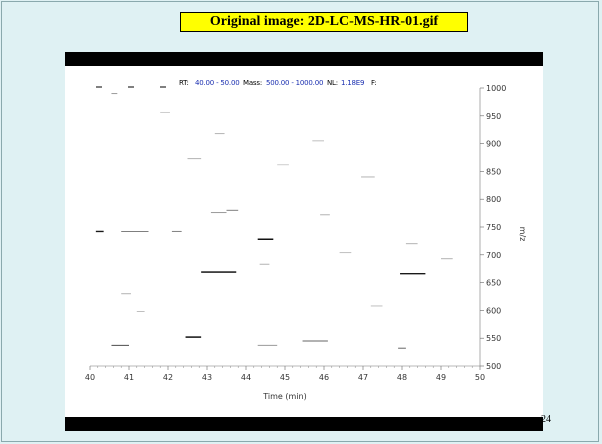 Image resolution: width=602 pixels, height=444 pixels. Describe the element at coordinates (441, 377) in the screenshot. I see `x-tick-label-49: 49` at that location.